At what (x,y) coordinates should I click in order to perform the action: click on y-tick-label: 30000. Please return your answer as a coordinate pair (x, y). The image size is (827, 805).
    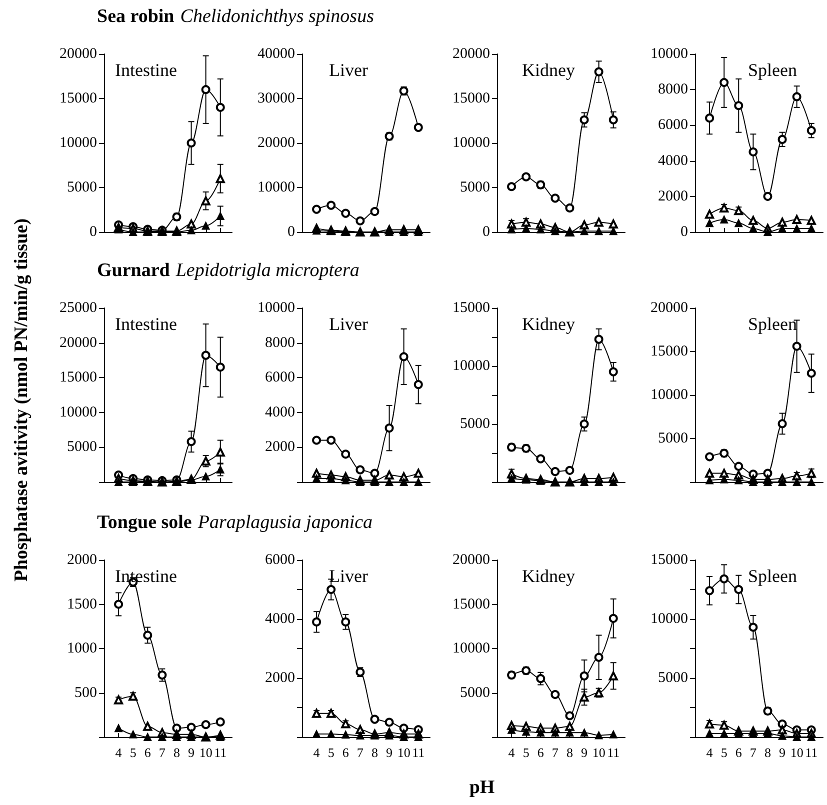
    Looking at the image, I should click on (276, 98).